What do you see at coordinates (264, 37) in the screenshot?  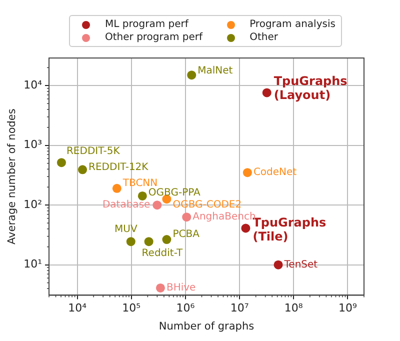 I see `legend-label: Other` at bounding box center [264, 37].